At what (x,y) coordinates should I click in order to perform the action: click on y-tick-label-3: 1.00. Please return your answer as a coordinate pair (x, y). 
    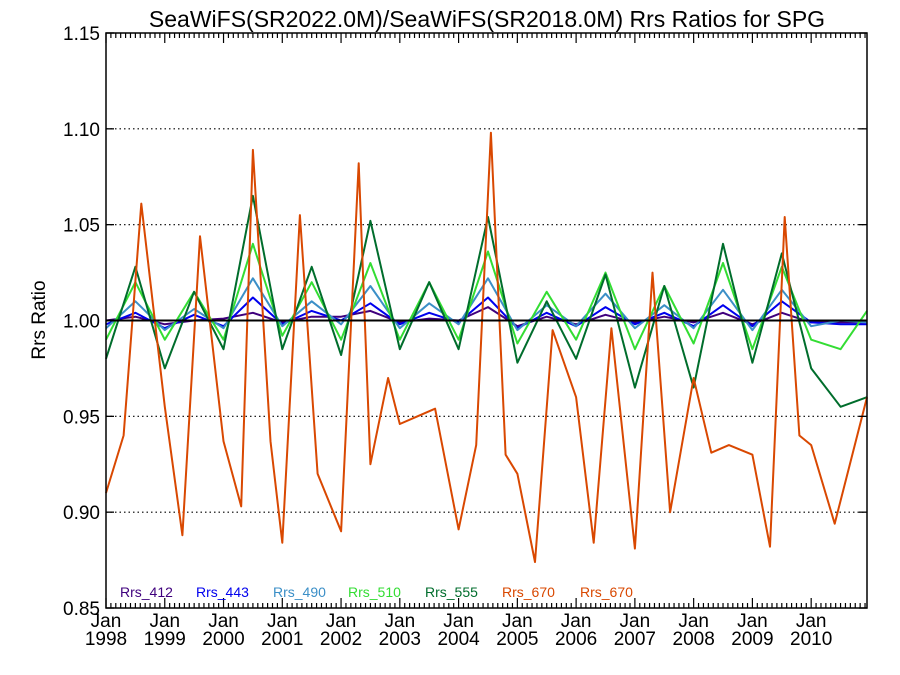
    Looking at the image, I should click on (81, 322).